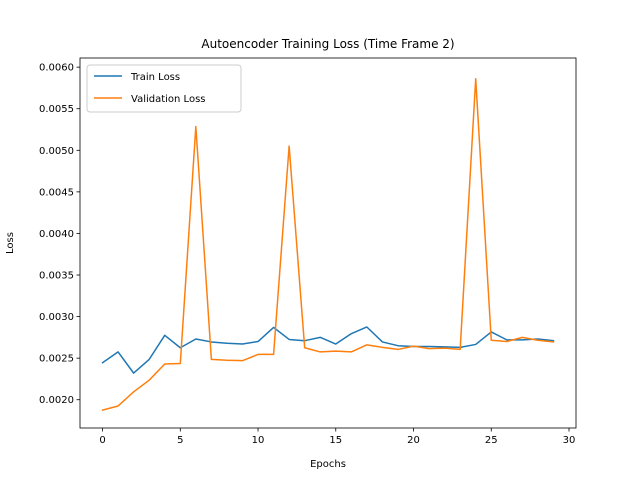 This screenshot has height=480, width=640. Describe the element at coordinates (569, 440) in the screenshot. I see `x-tick-label: 30` at that location.